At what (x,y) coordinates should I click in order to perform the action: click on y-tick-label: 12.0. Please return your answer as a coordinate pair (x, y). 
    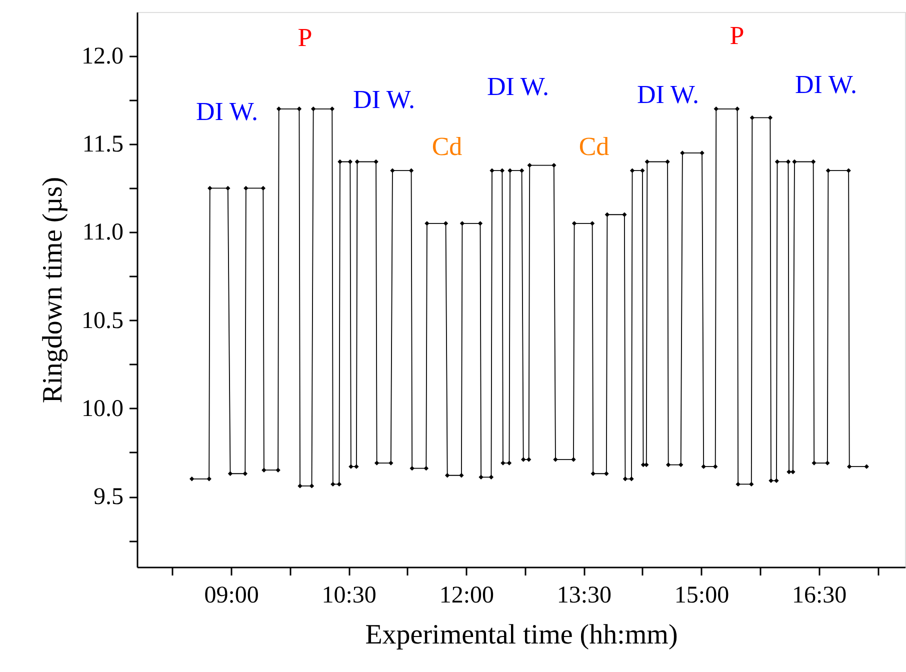
    Looking at the image, I should click on (103, 57).